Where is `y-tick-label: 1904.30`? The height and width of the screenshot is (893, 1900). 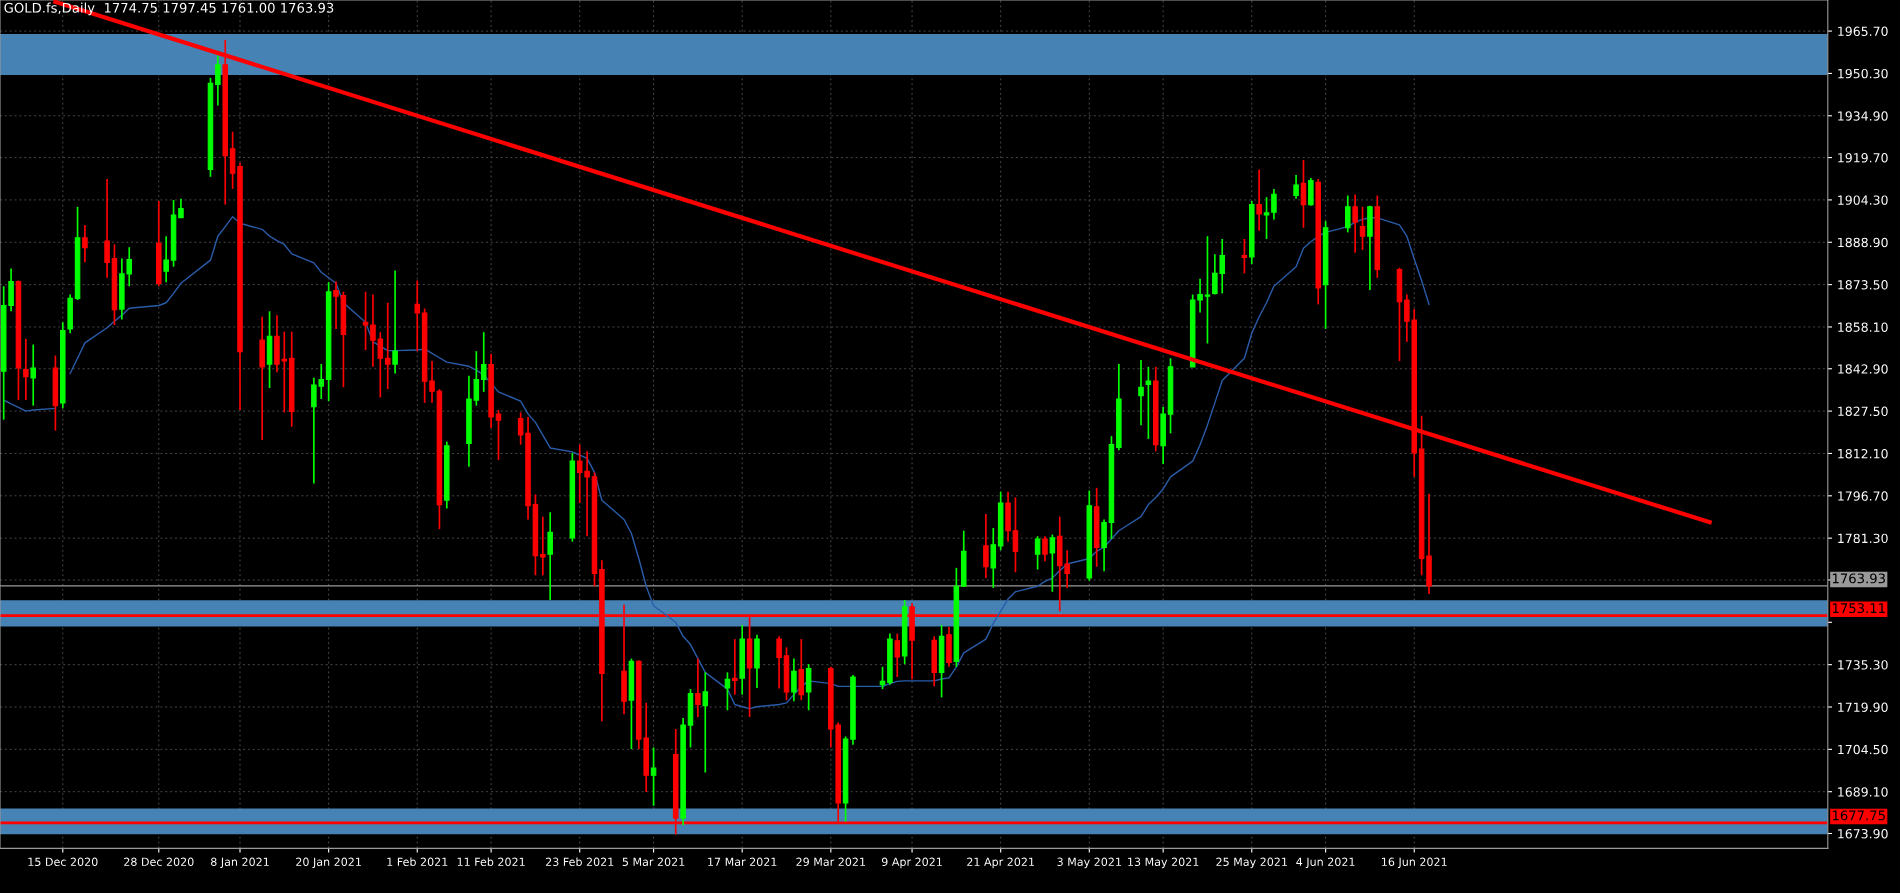
y-tick-label: 1904.30 is located at coordinates (1863, 200).